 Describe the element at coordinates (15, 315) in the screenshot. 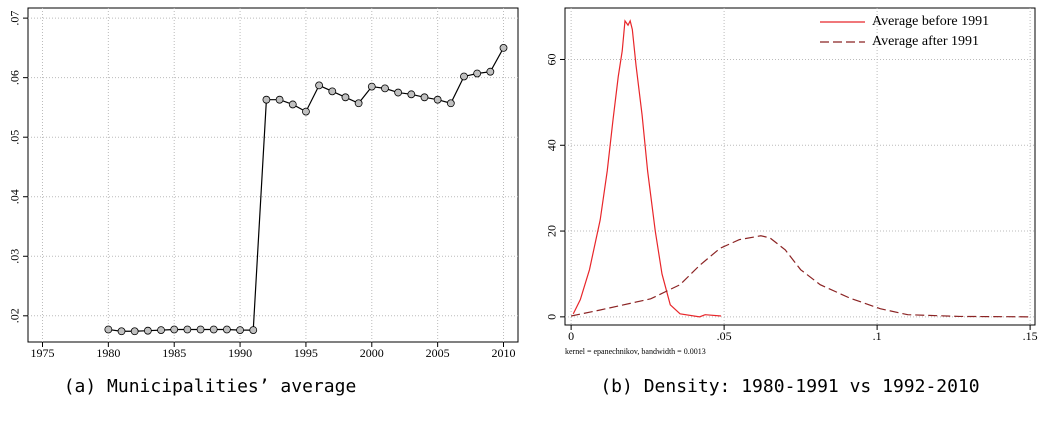

I see `y-tick-label: .02` at that location.